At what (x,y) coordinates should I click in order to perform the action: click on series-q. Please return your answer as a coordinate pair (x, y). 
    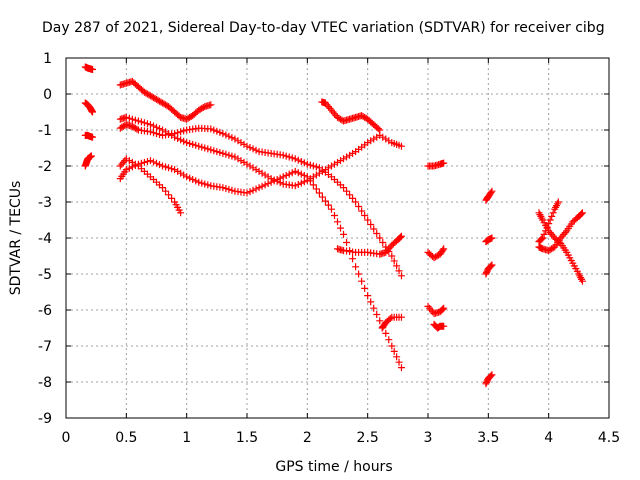
    Looking at the image, I should click on (489, 195).